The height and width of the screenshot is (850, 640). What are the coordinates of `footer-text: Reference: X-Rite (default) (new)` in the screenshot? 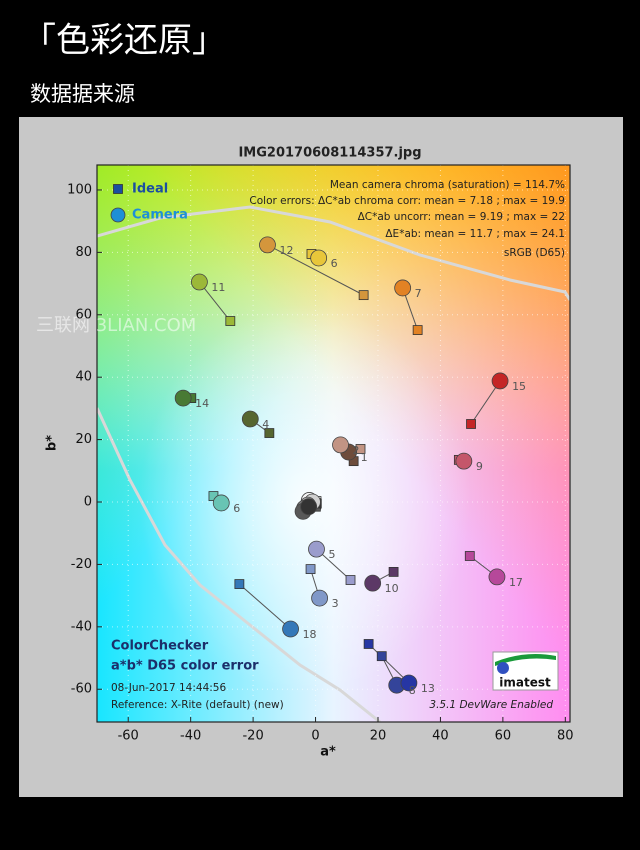 It's located at (197, 705).